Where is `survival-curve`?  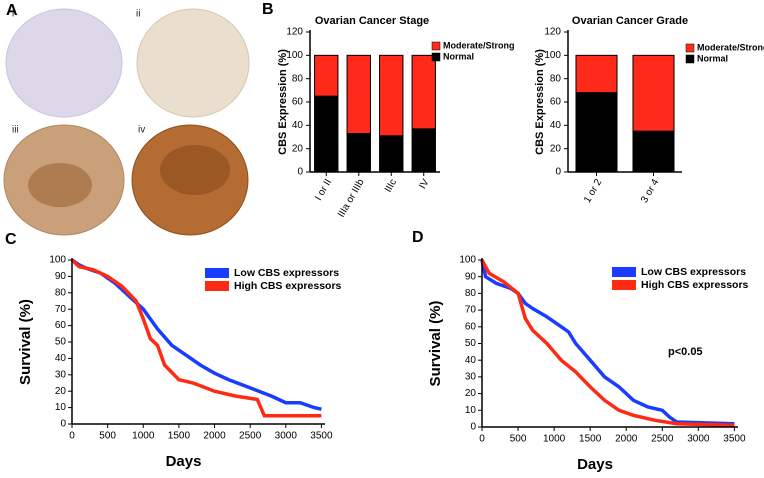
survival-curve is located at coordinates (607, 343).